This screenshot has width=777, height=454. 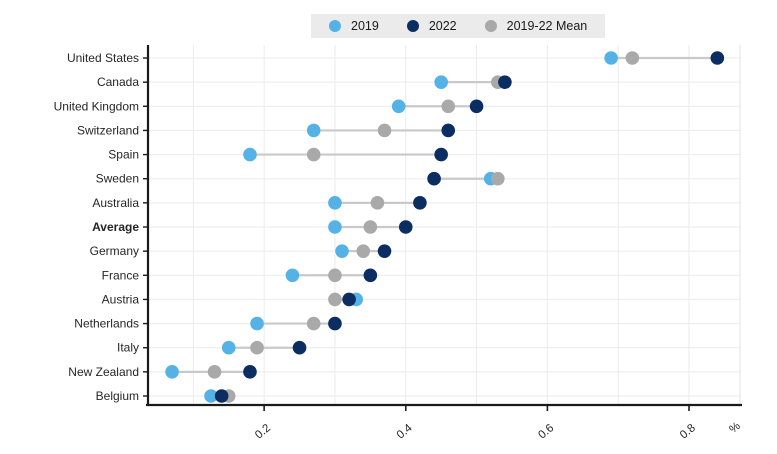 What do you see at coordinates (121, 299) in the screenshot?
I see `category-label-austria: Austria` at bounding box center [121, 299].